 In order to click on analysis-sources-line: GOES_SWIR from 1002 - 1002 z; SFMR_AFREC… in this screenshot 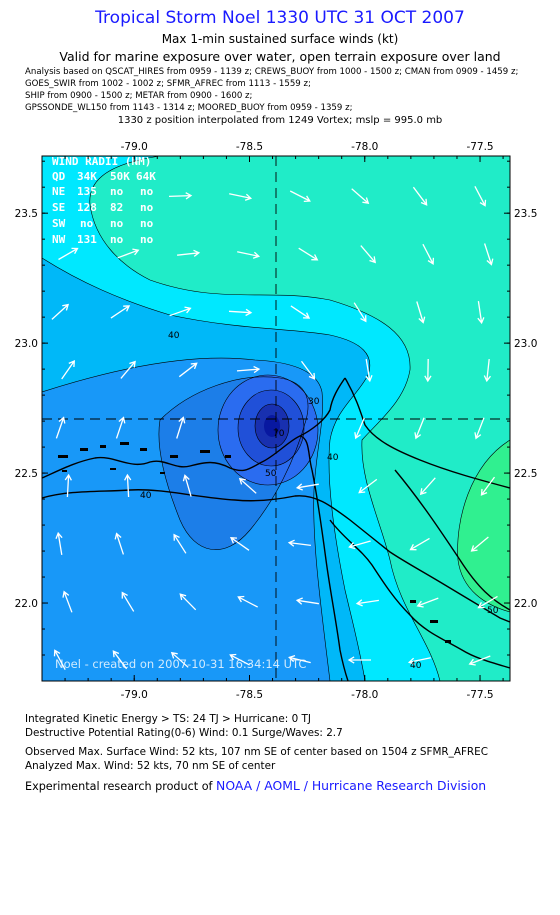, I will do `click(168, 84)`.